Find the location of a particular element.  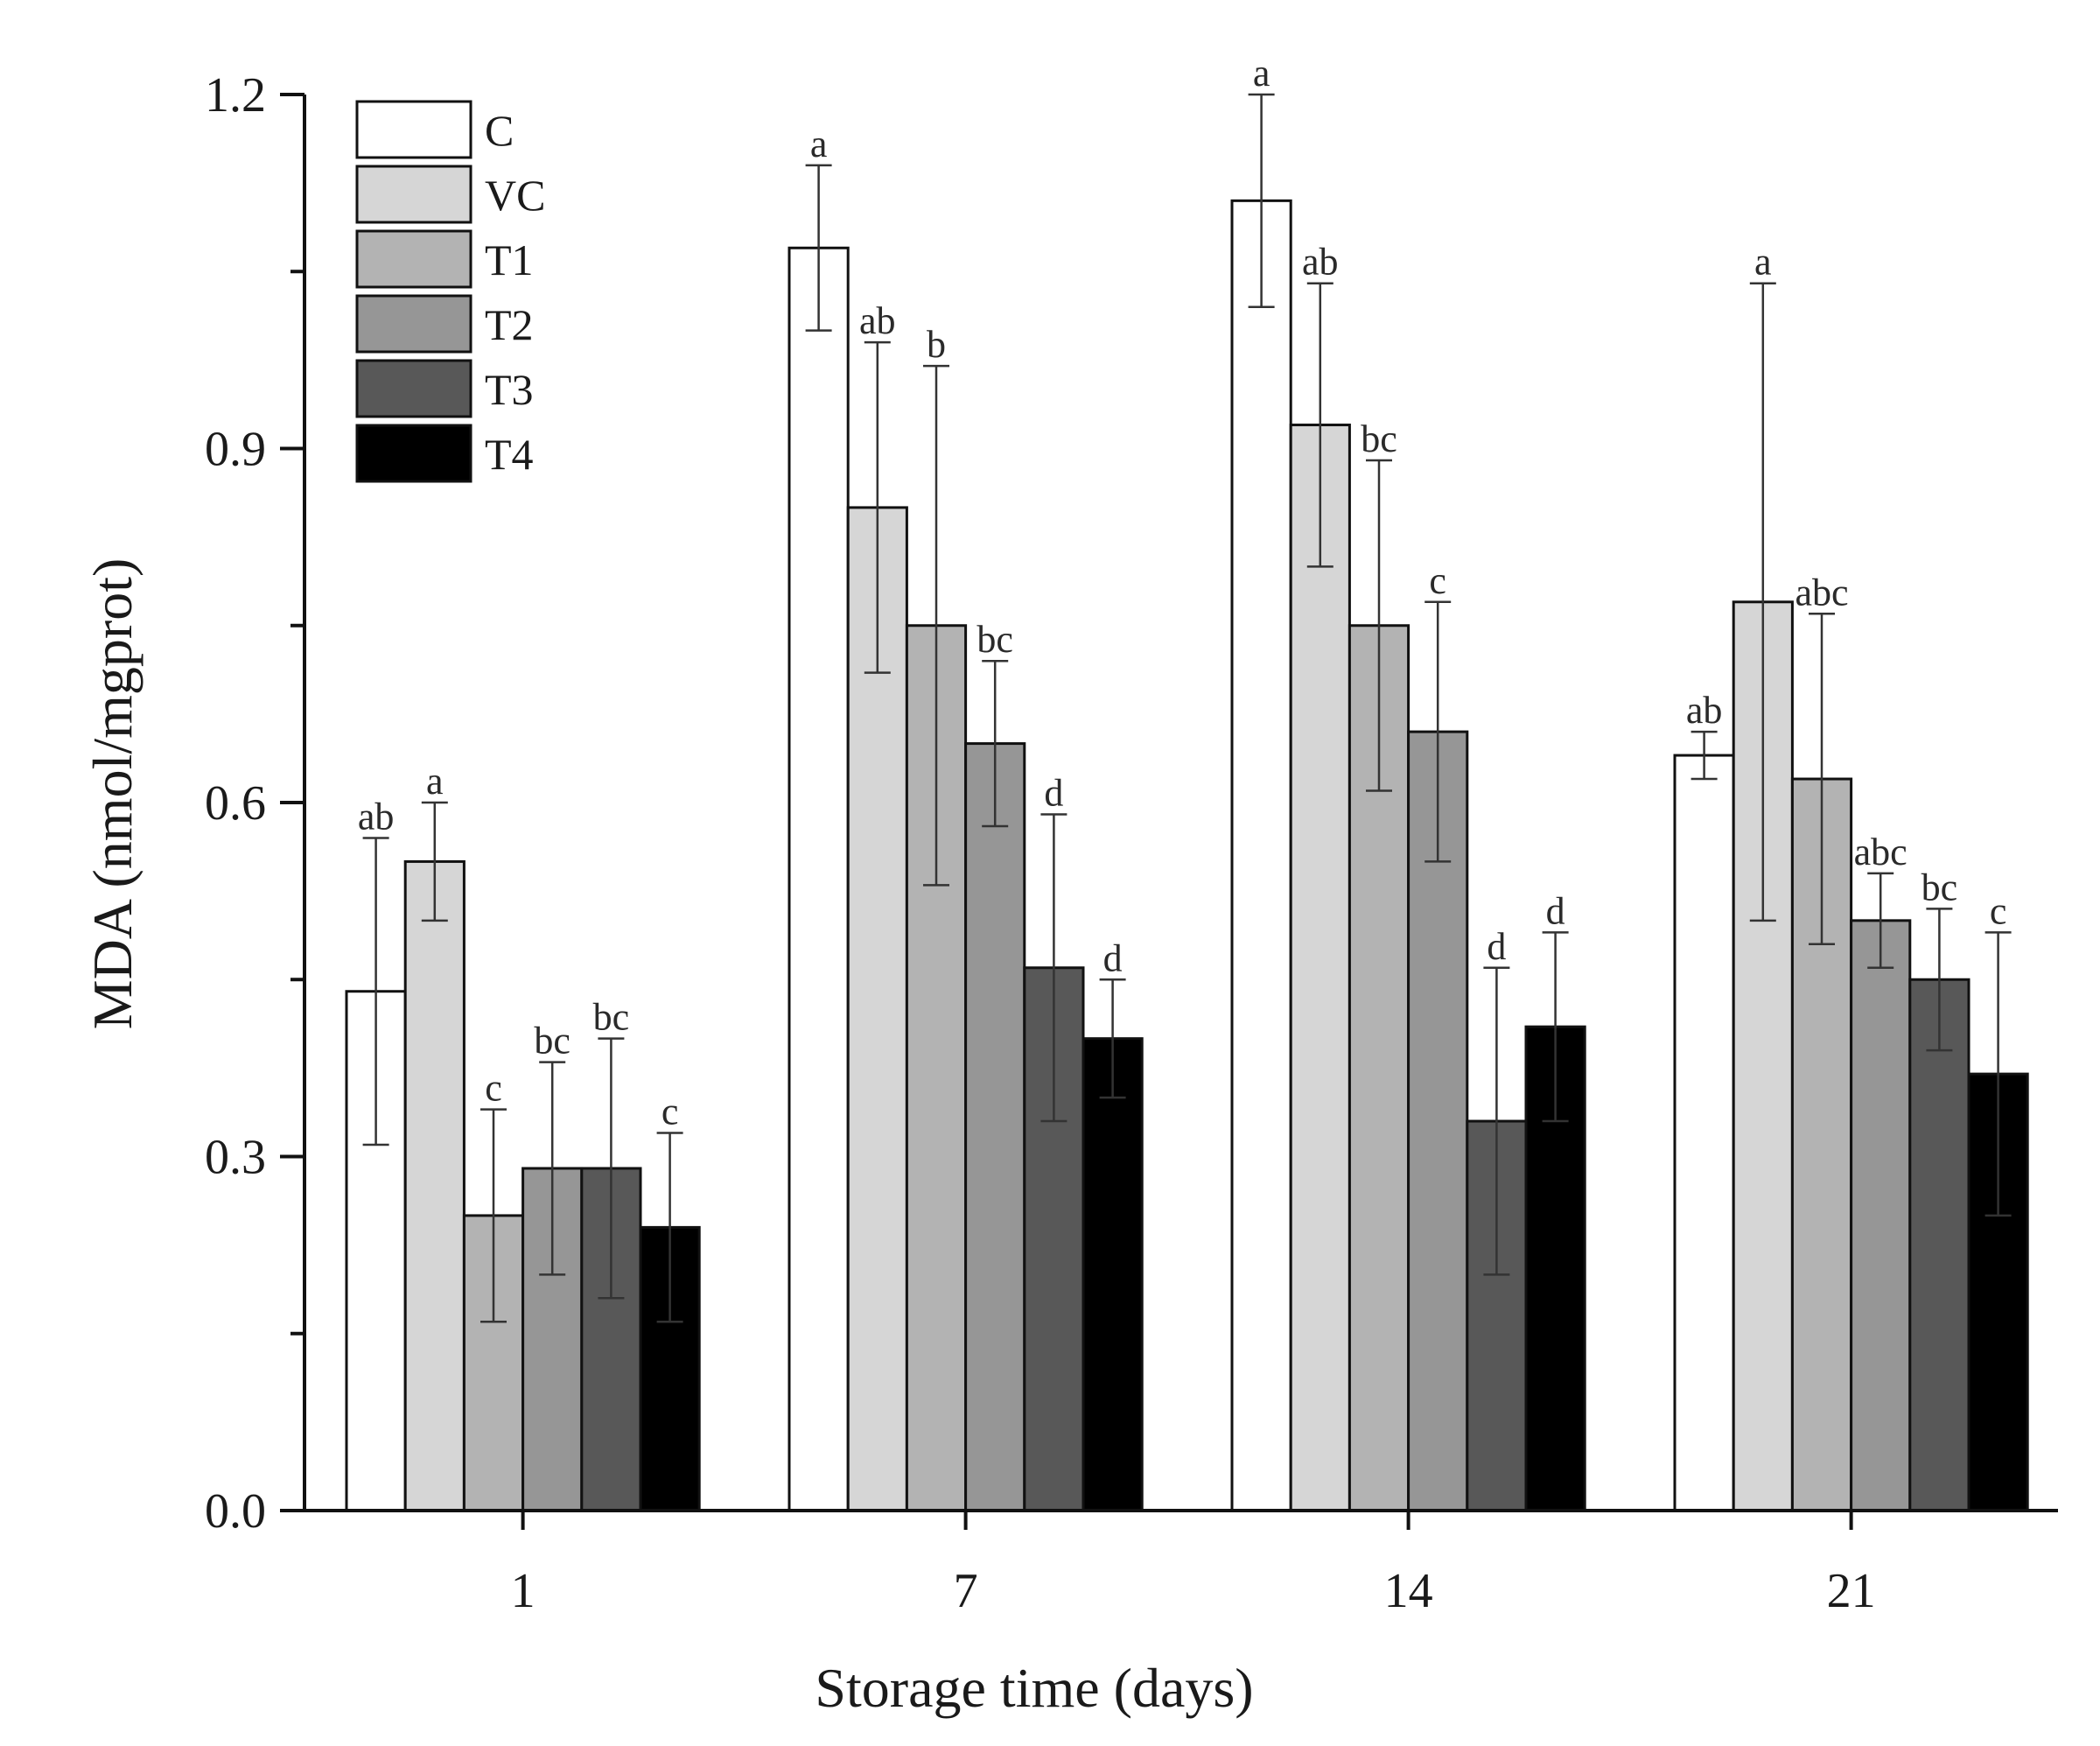

legend: C VC T1 T2 T3 T4 is located at coordinates (450, 291).